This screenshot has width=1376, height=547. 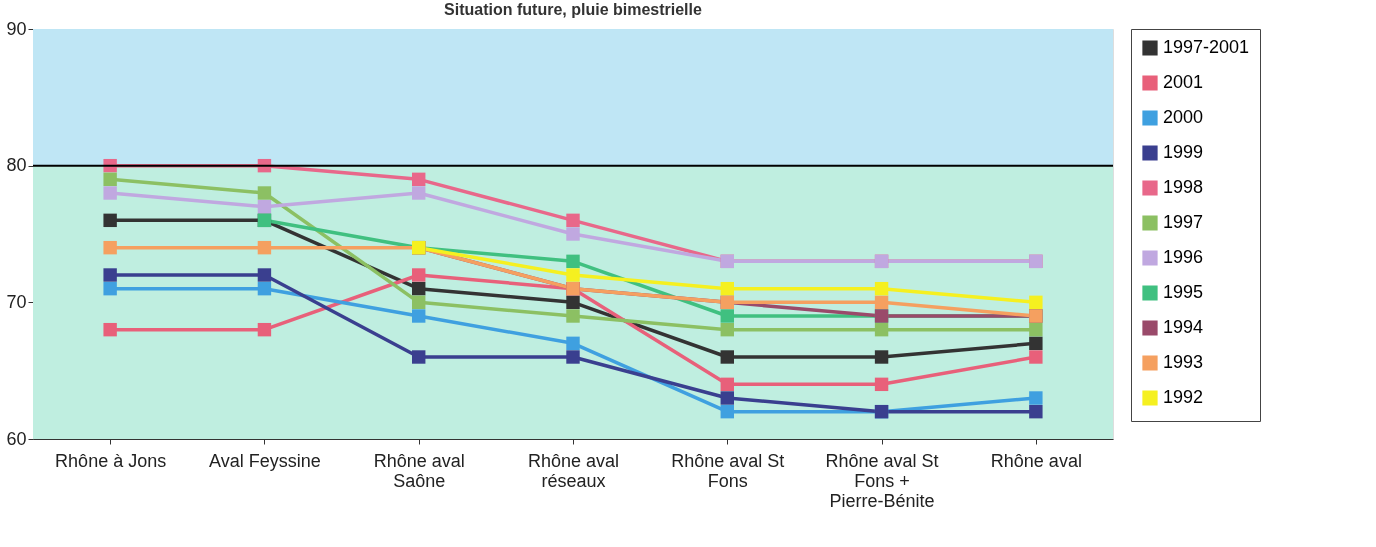 I want to click on y-tick-label: 60, so click(x=16, y=438).